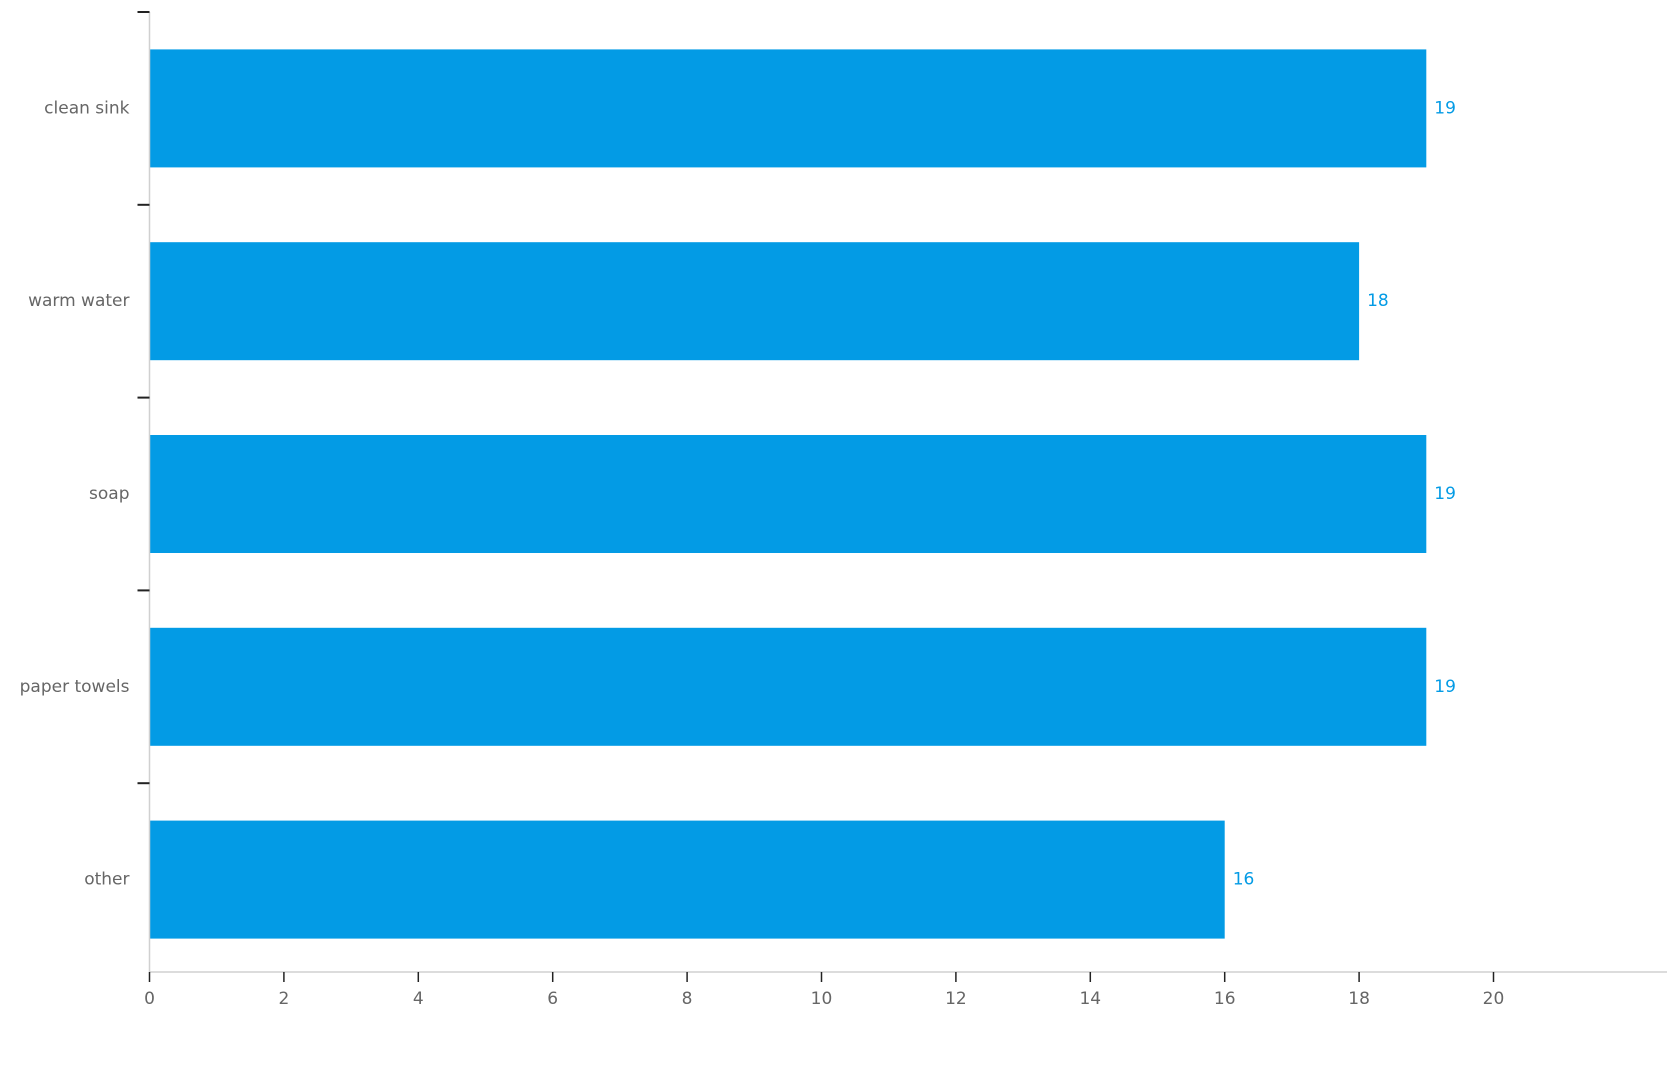  What do you see at coordinates (1244, 880) in the screenshot?
I see `data-label: 16` at bounding box center [1244, 880].